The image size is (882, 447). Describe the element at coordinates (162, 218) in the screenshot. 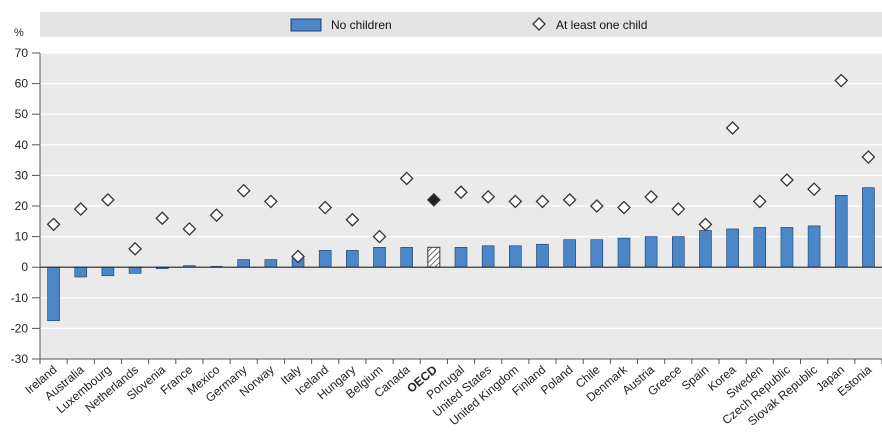

I see `marker-slovenia` at that location.